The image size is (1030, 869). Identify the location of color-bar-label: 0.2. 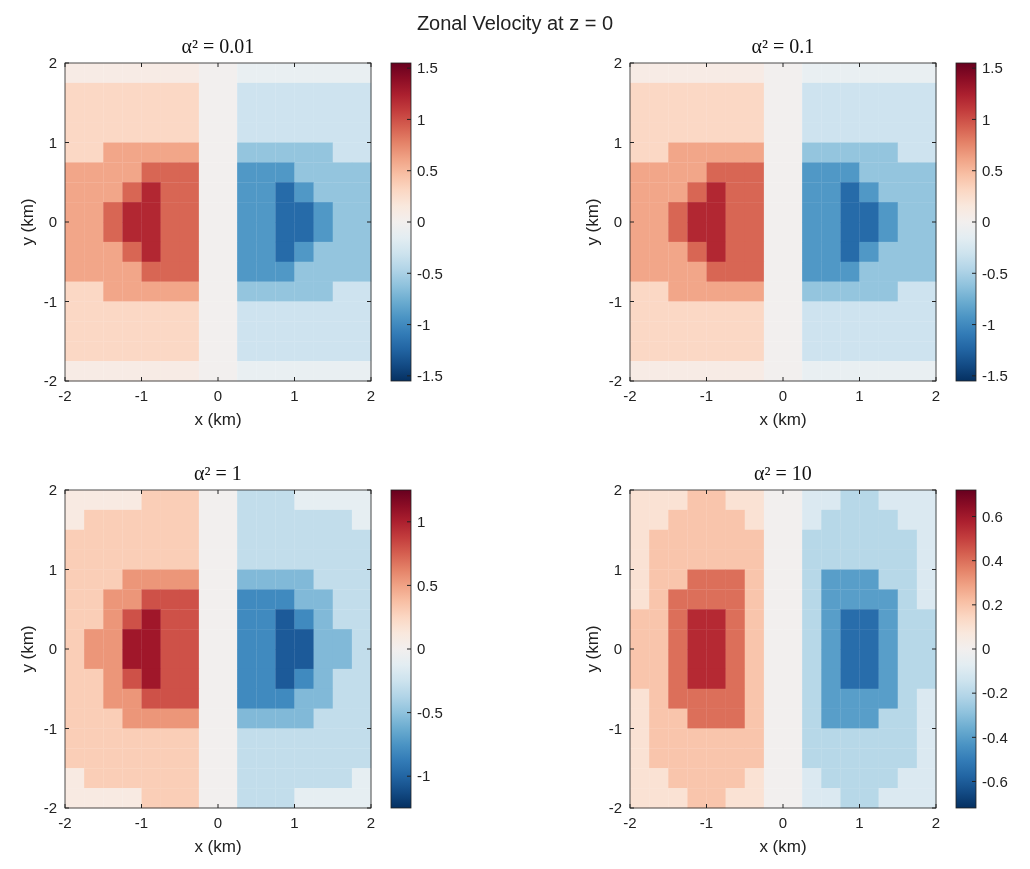
(992, 605).